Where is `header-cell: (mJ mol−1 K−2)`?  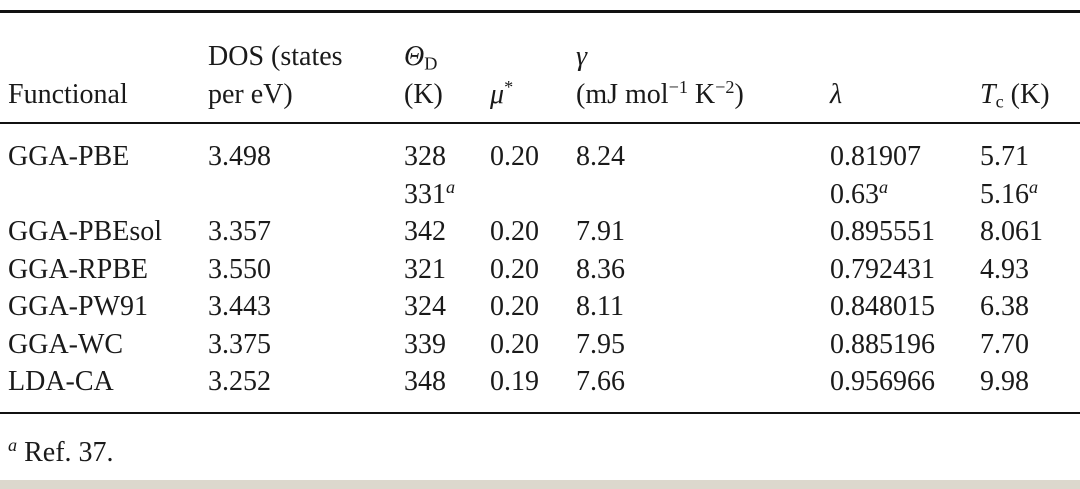 header-cell: (mJ mol−1 K−2) is located at coordinates (660, 95).